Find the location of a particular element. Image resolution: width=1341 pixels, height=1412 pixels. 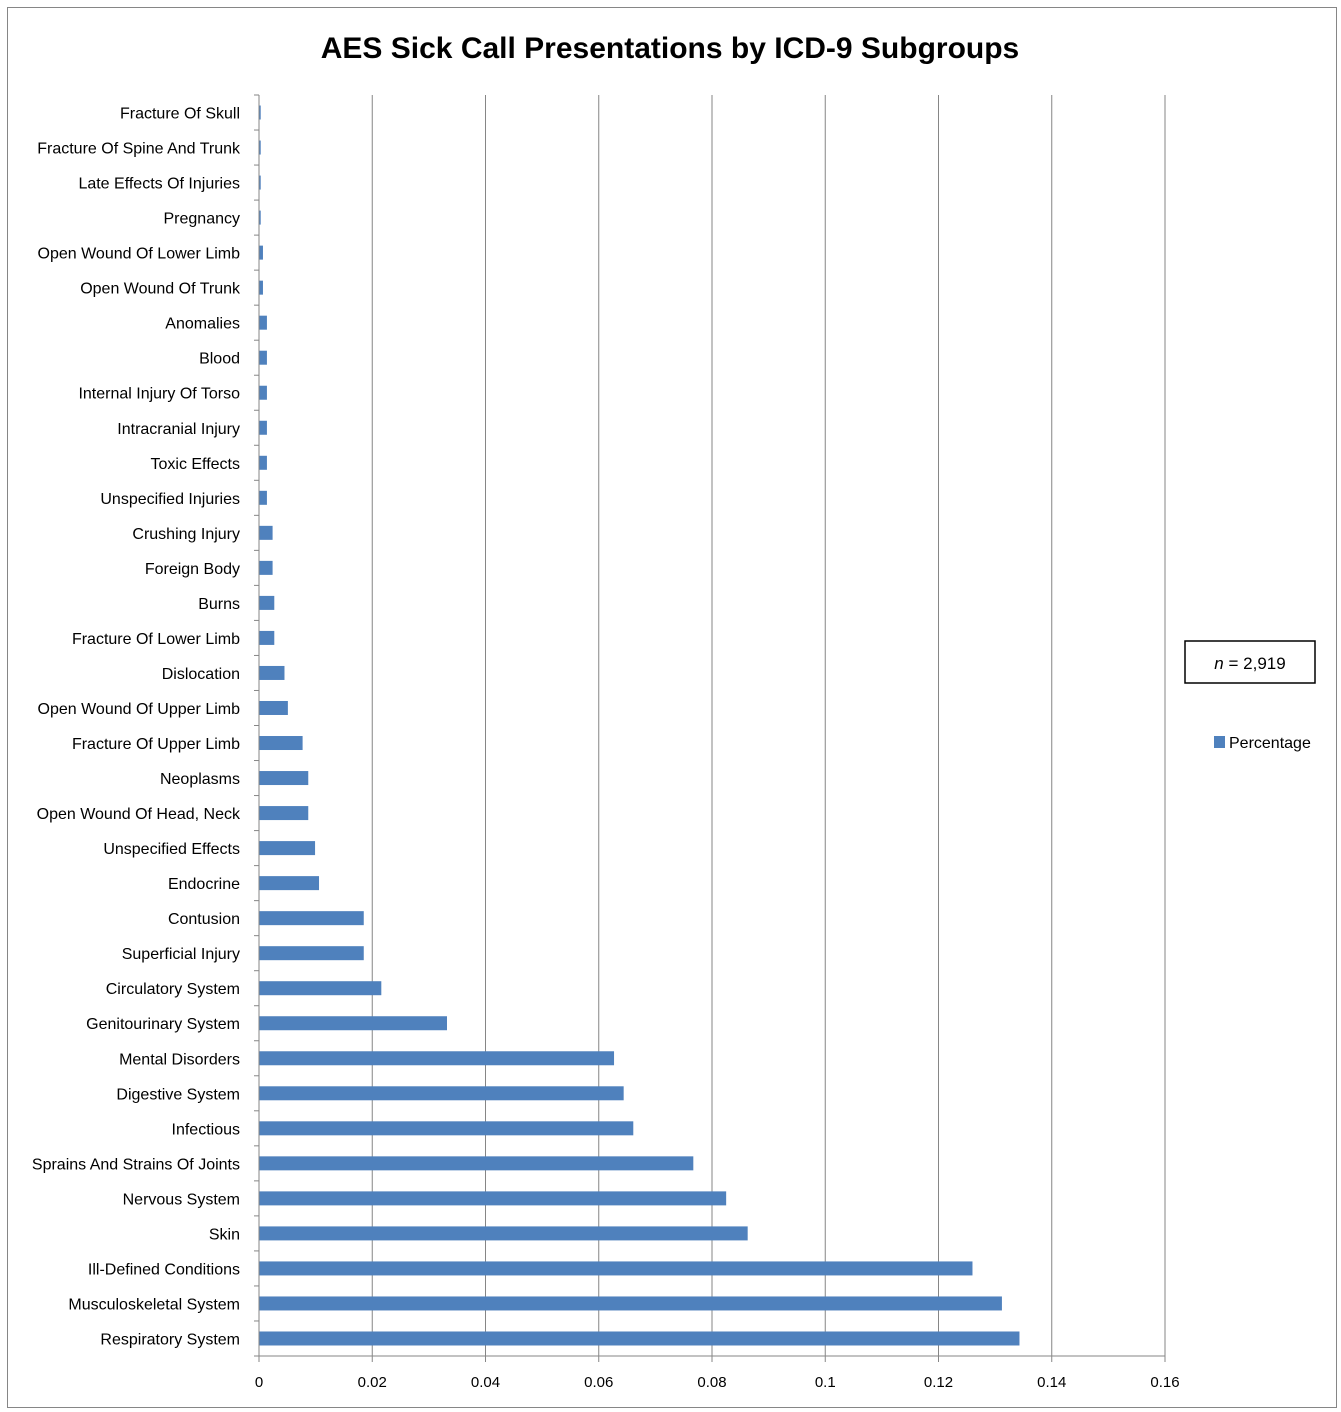

sample-size-box is located at coordinates (1250, 662).